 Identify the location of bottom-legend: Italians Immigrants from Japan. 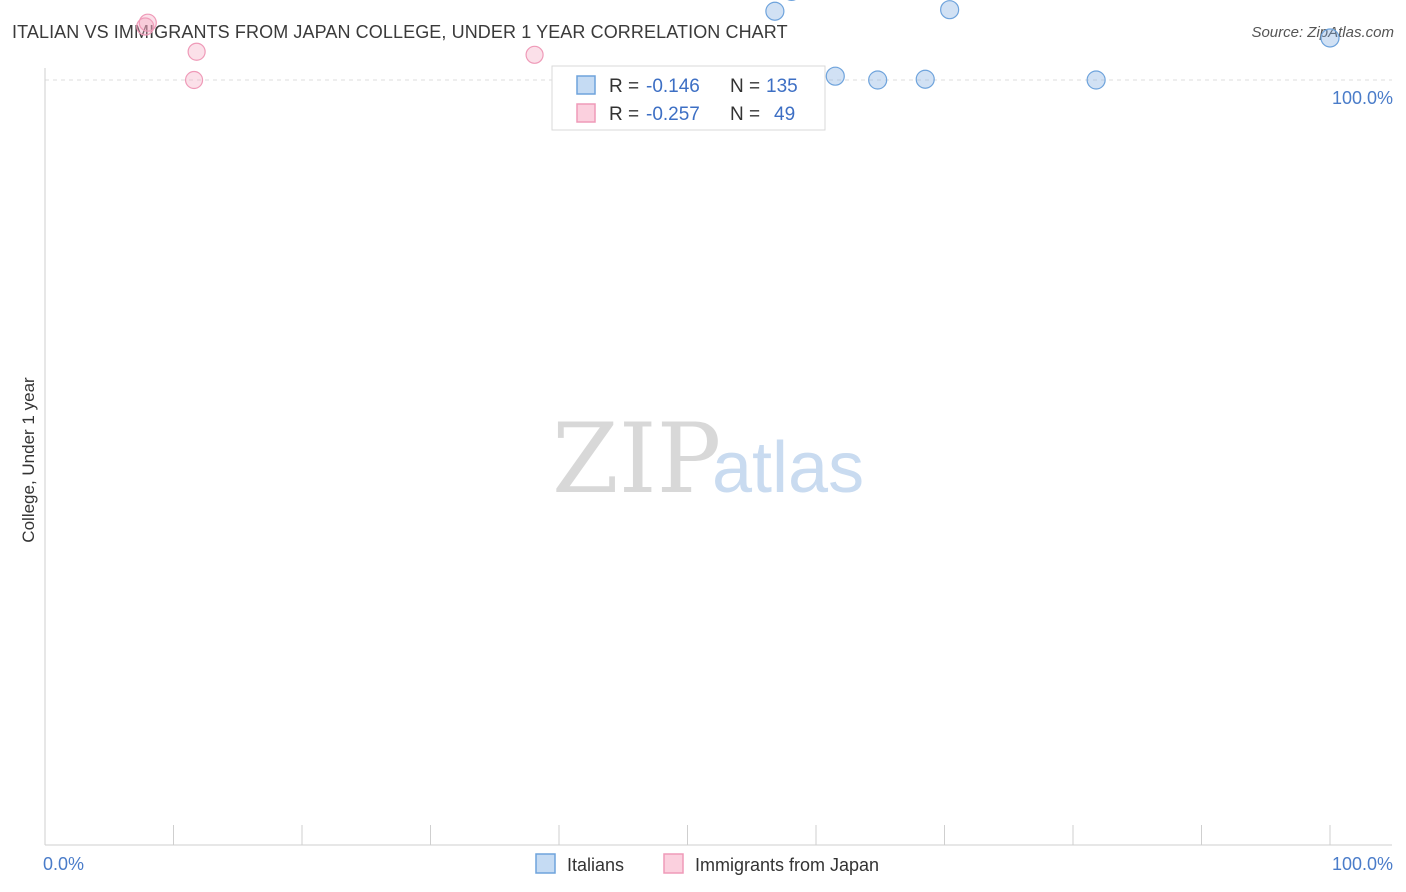
(707, 864).